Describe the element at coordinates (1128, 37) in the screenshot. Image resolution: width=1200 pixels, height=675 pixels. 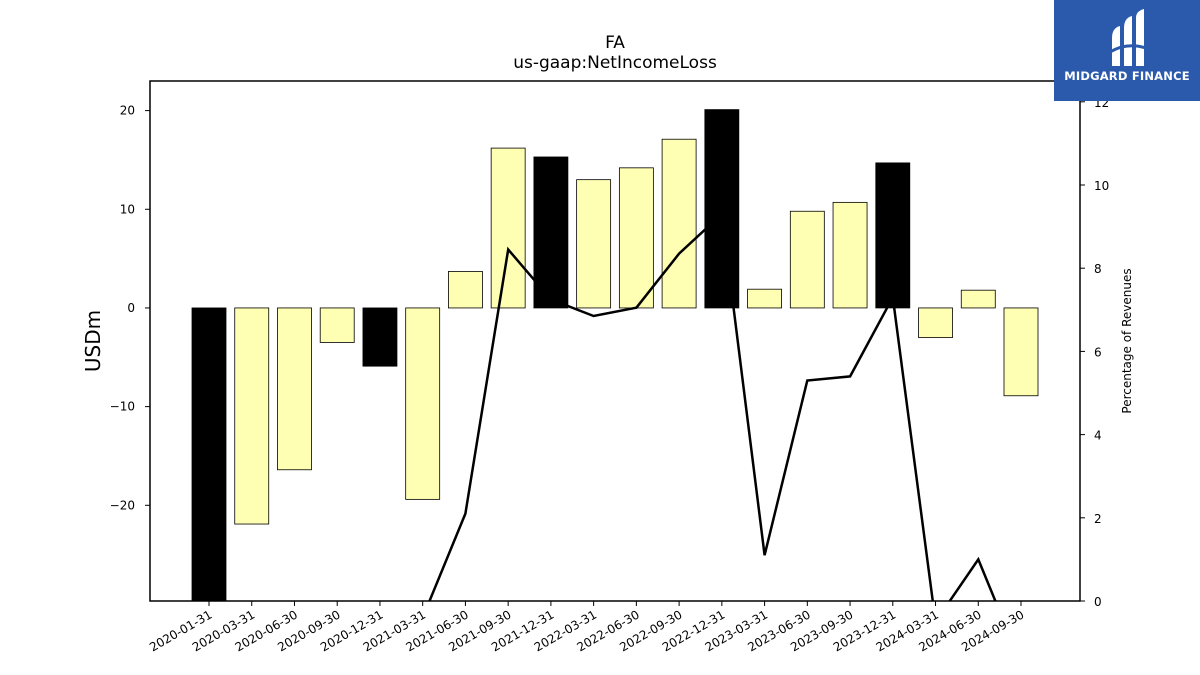
I see `logo-mark-icon` at that location.